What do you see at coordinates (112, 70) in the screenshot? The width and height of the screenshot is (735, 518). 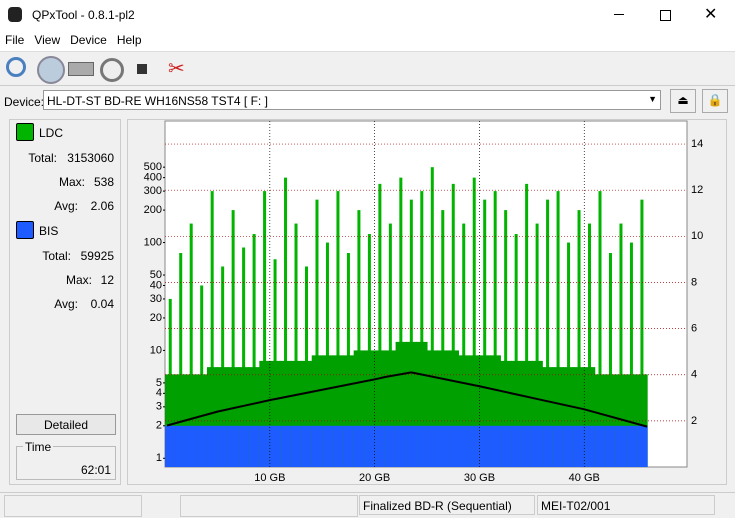 I see `scan-button` at bounding box center [112, 70].